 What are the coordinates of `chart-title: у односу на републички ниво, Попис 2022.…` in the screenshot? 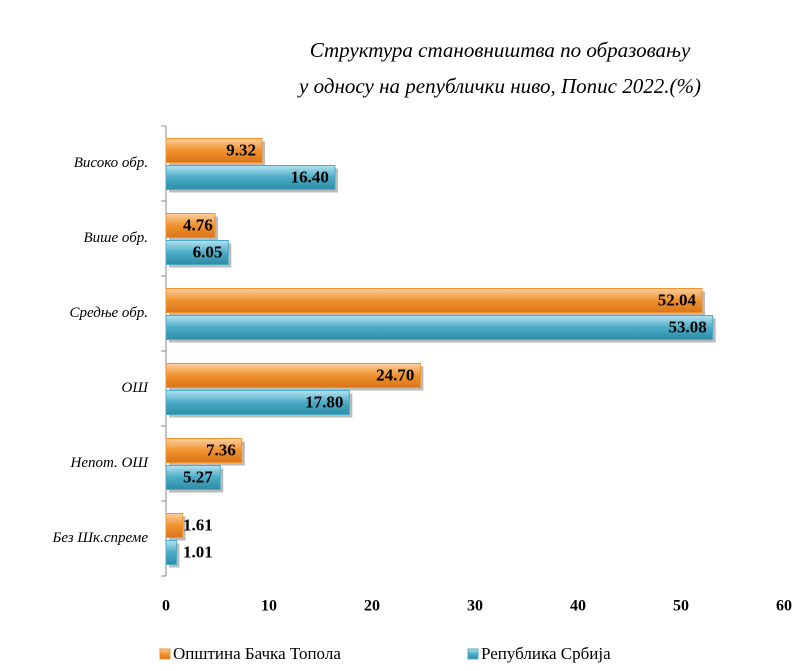 It's located at (499, 86).